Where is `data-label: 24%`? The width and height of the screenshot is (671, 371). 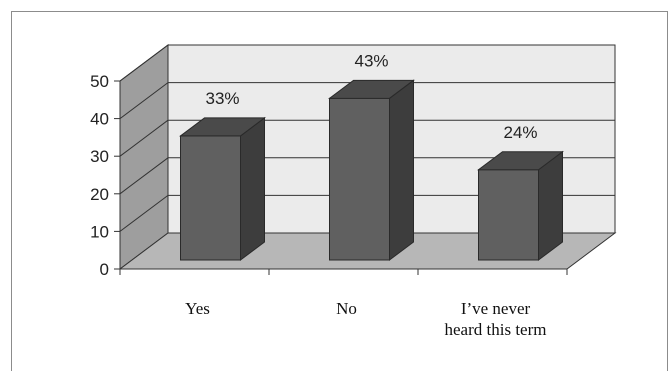
data-label: 24% is located at coordinates (520, 132).